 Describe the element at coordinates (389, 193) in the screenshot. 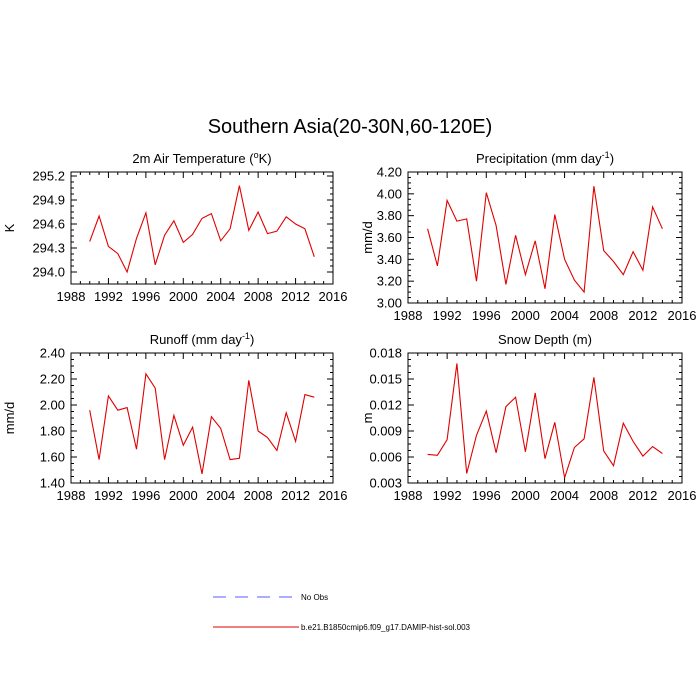

I see `y-tick-label: 4.00` at that location.